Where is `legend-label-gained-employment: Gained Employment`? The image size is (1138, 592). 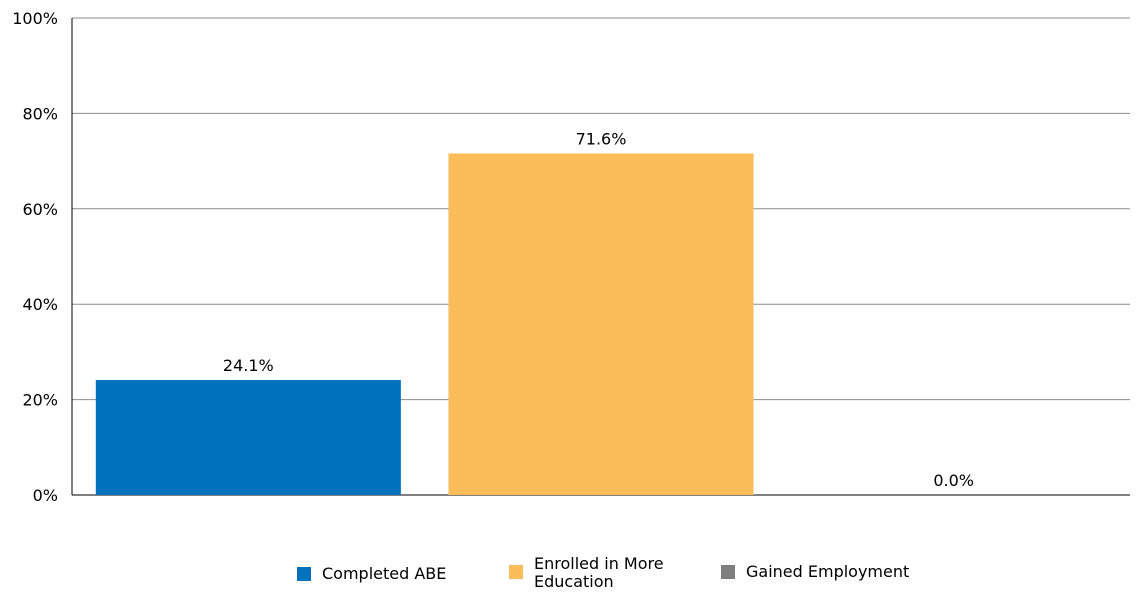
legend-label-gained-employment: Gained Employment is located at coordinates (828, 571).